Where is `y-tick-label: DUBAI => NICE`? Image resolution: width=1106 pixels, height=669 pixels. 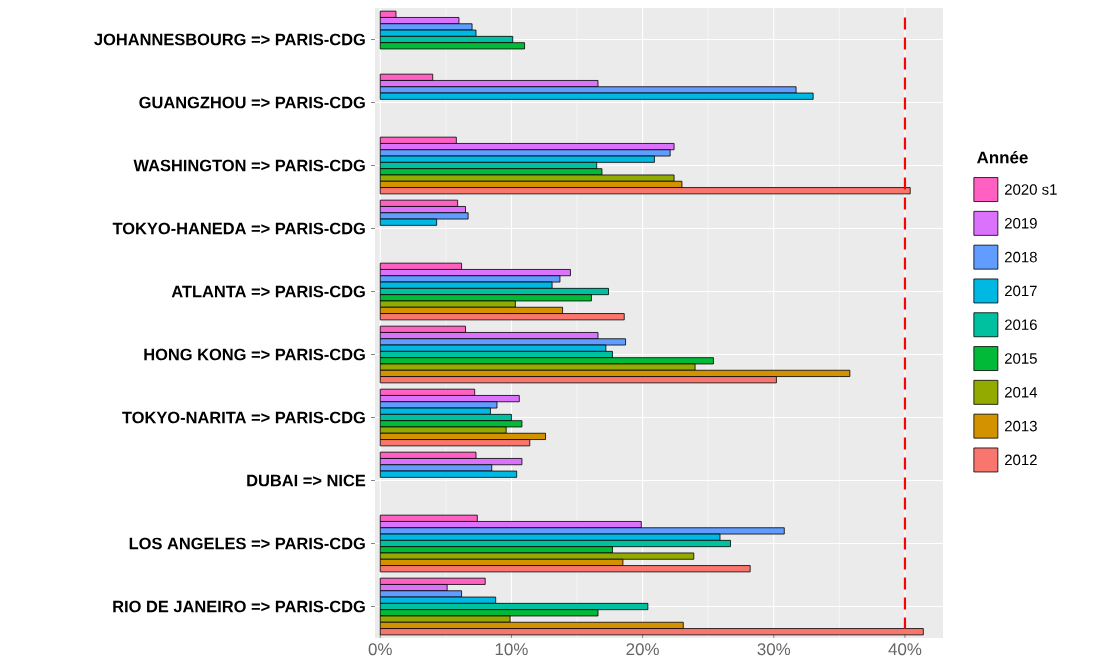 y-tick-label: DUBAI => NICE is located at coordinates (306, 480).